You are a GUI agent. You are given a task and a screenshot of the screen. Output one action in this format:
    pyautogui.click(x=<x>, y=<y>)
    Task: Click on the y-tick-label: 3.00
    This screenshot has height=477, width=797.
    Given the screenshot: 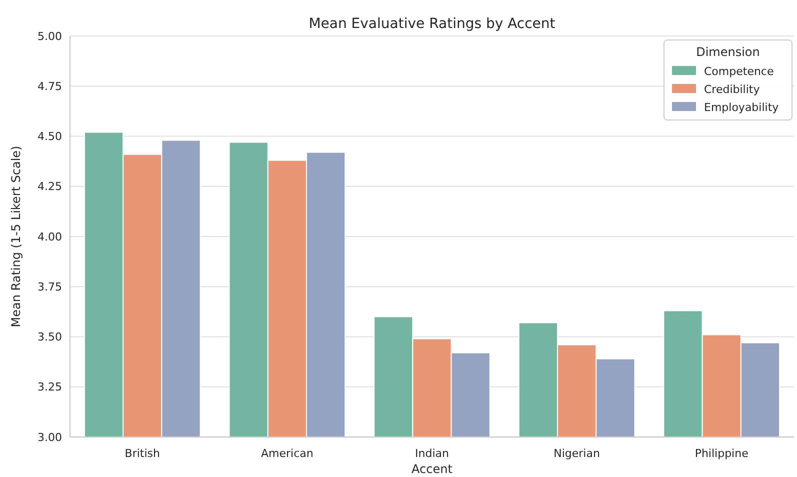 What is the action you would take?
    pyautogui.click(x=50, y=437)
    